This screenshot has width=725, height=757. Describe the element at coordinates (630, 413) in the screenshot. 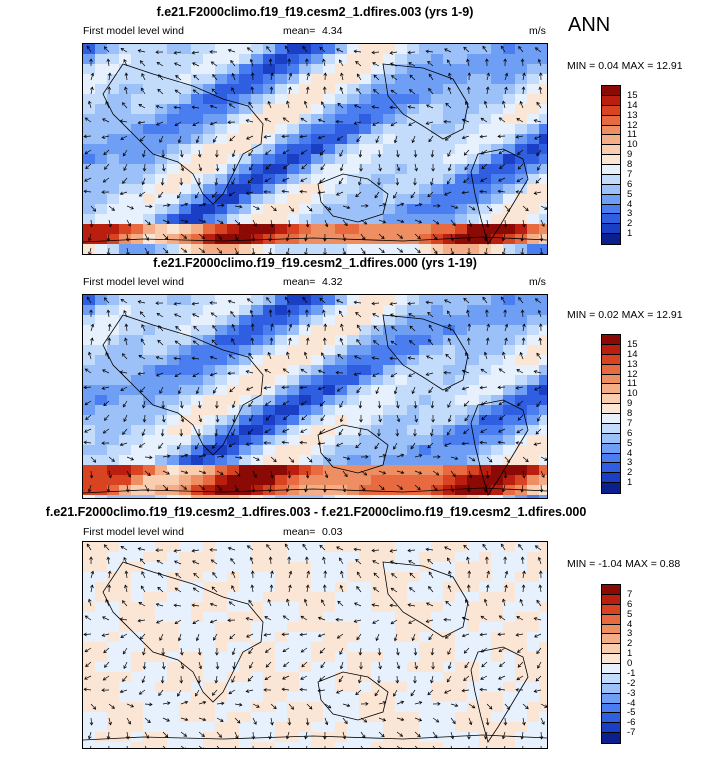

I see `colorbar-tick-label: 8` at that location.